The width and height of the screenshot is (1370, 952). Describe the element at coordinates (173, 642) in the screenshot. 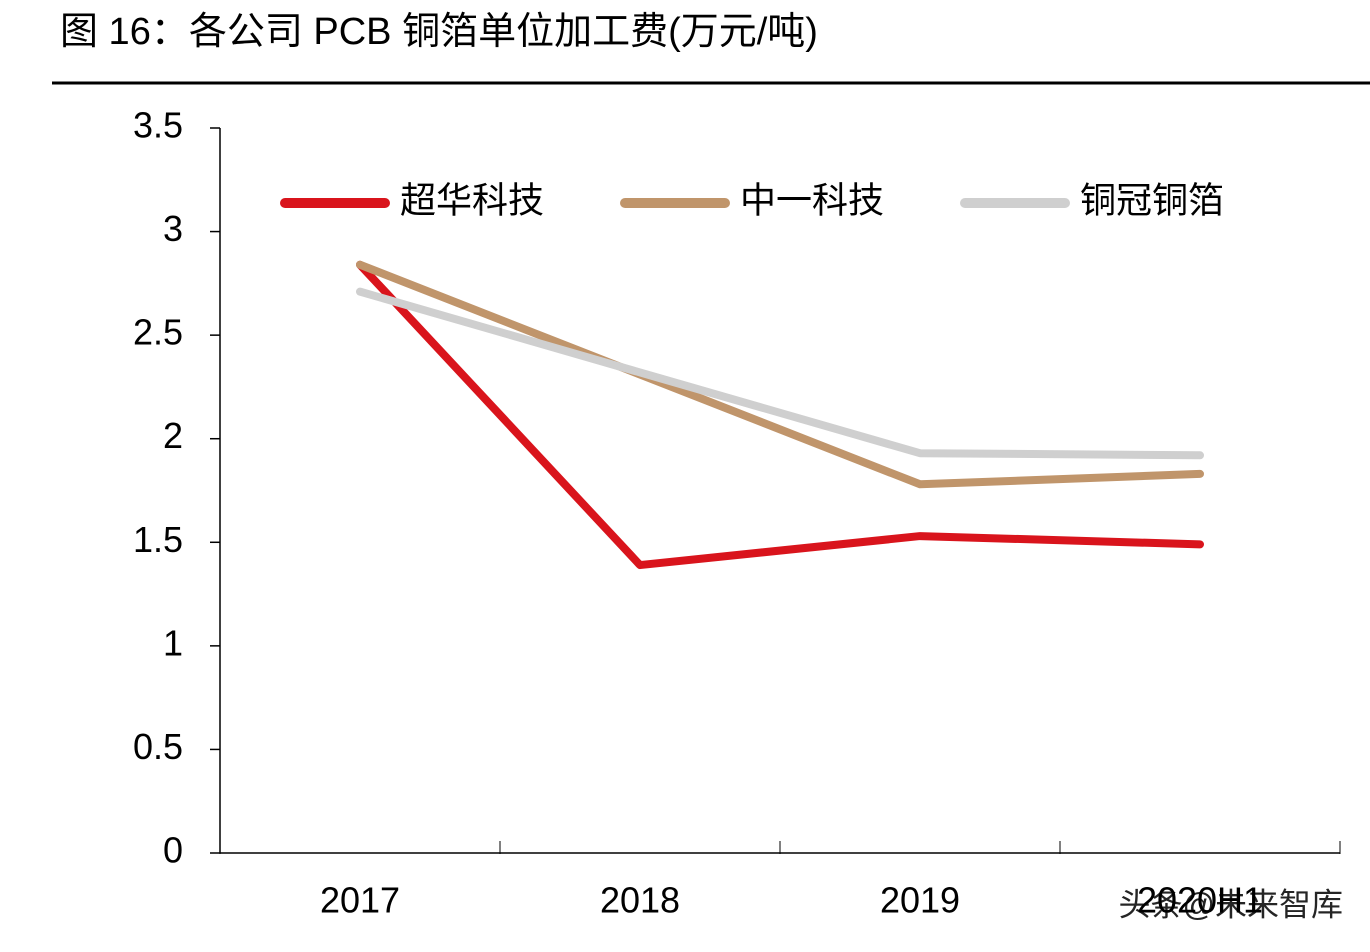

I see `y-tick-label: 1` at that location.